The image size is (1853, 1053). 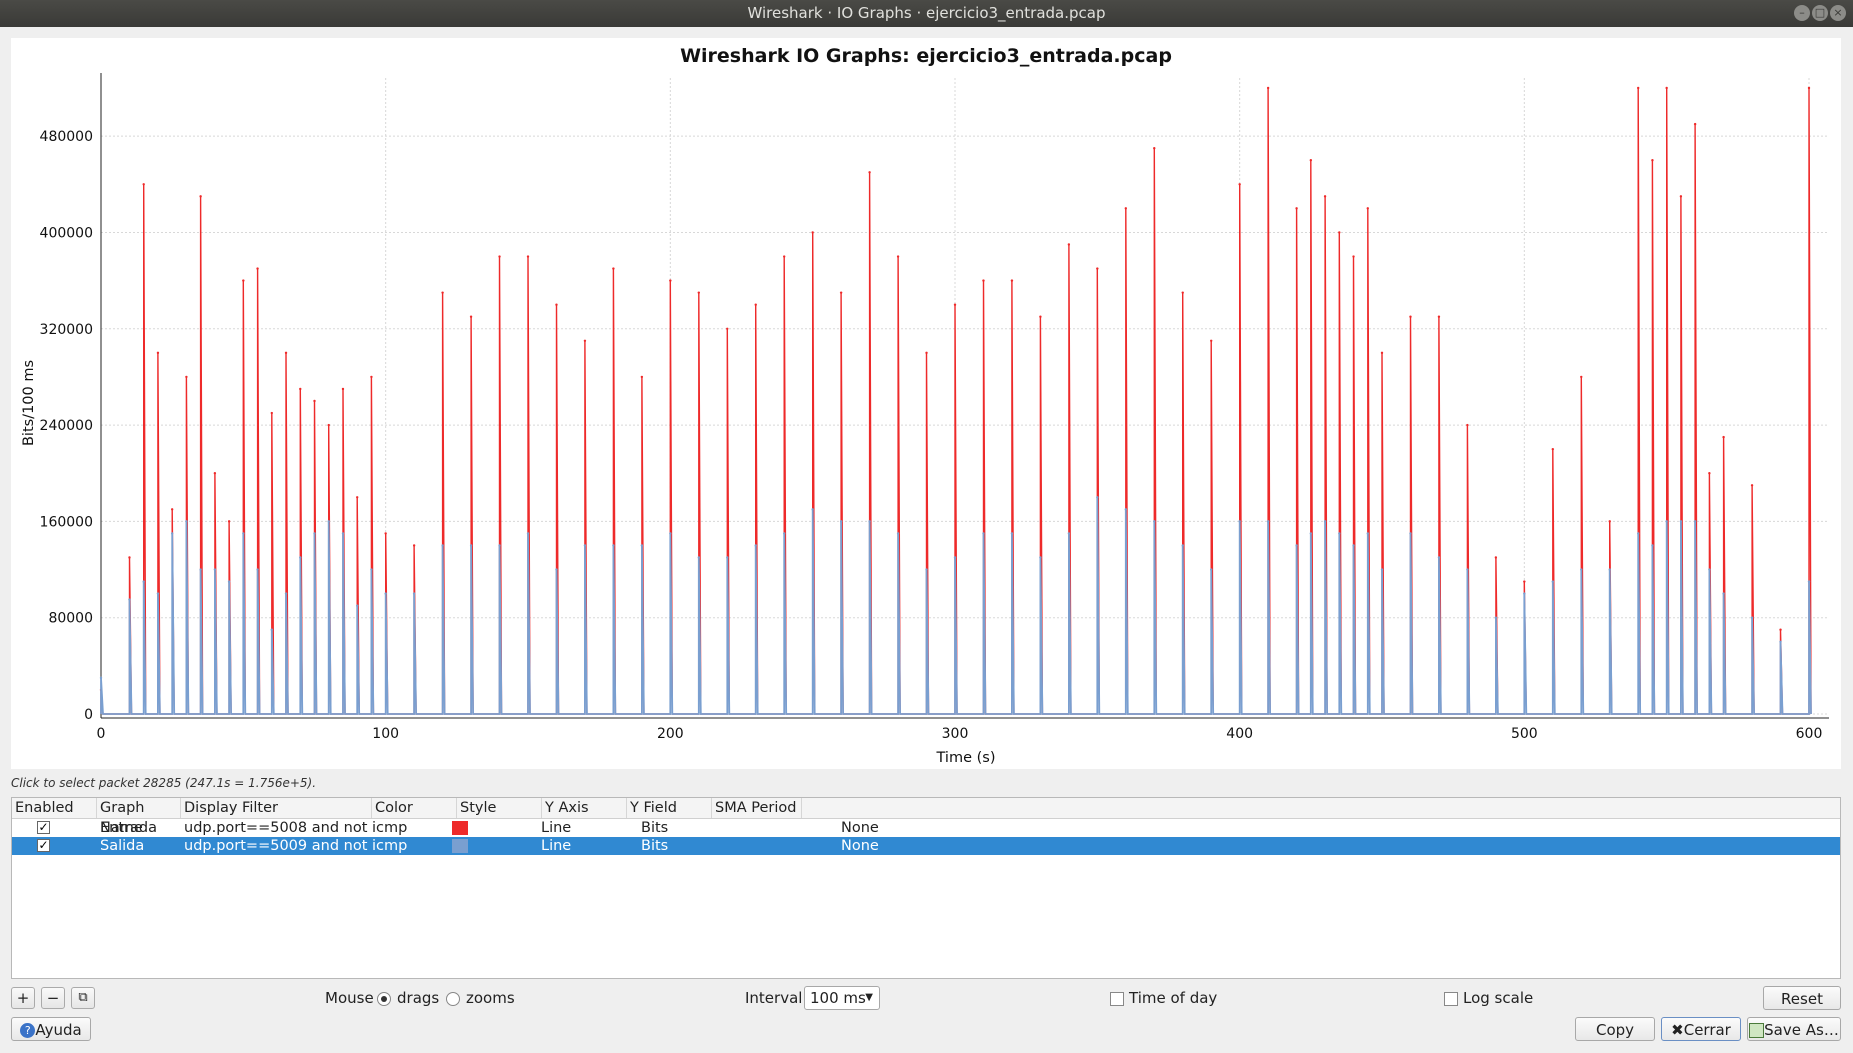 What do you see at coordinates (54, 808) in the screenshot?
I see `header-enabled: Enabled` at bounding box center [54, 808].